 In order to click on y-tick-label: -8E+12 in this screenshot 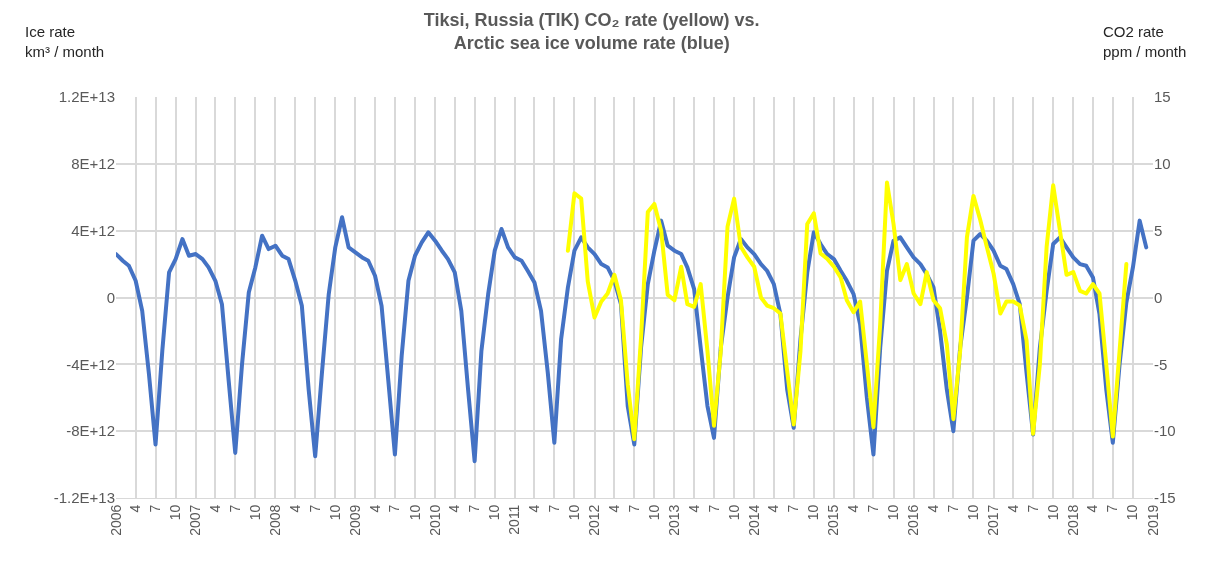, I will do `click(90, 431)`.